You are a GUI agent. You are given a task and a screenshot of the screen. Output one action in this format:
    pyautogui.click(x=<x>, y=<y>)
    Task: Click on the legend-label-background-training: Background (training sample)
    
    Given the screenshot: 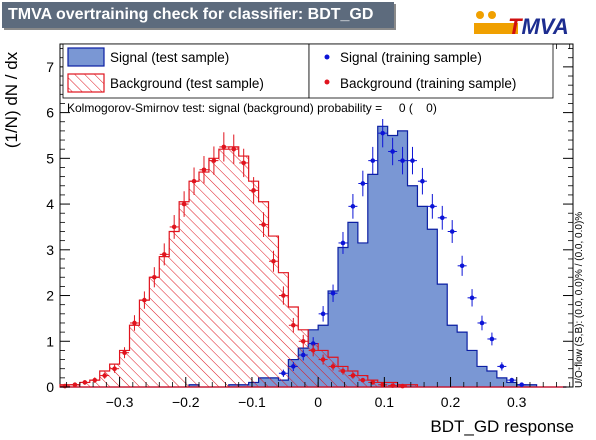 What is the action you would take?
    pyautogui.click(x=428, y=83)
    